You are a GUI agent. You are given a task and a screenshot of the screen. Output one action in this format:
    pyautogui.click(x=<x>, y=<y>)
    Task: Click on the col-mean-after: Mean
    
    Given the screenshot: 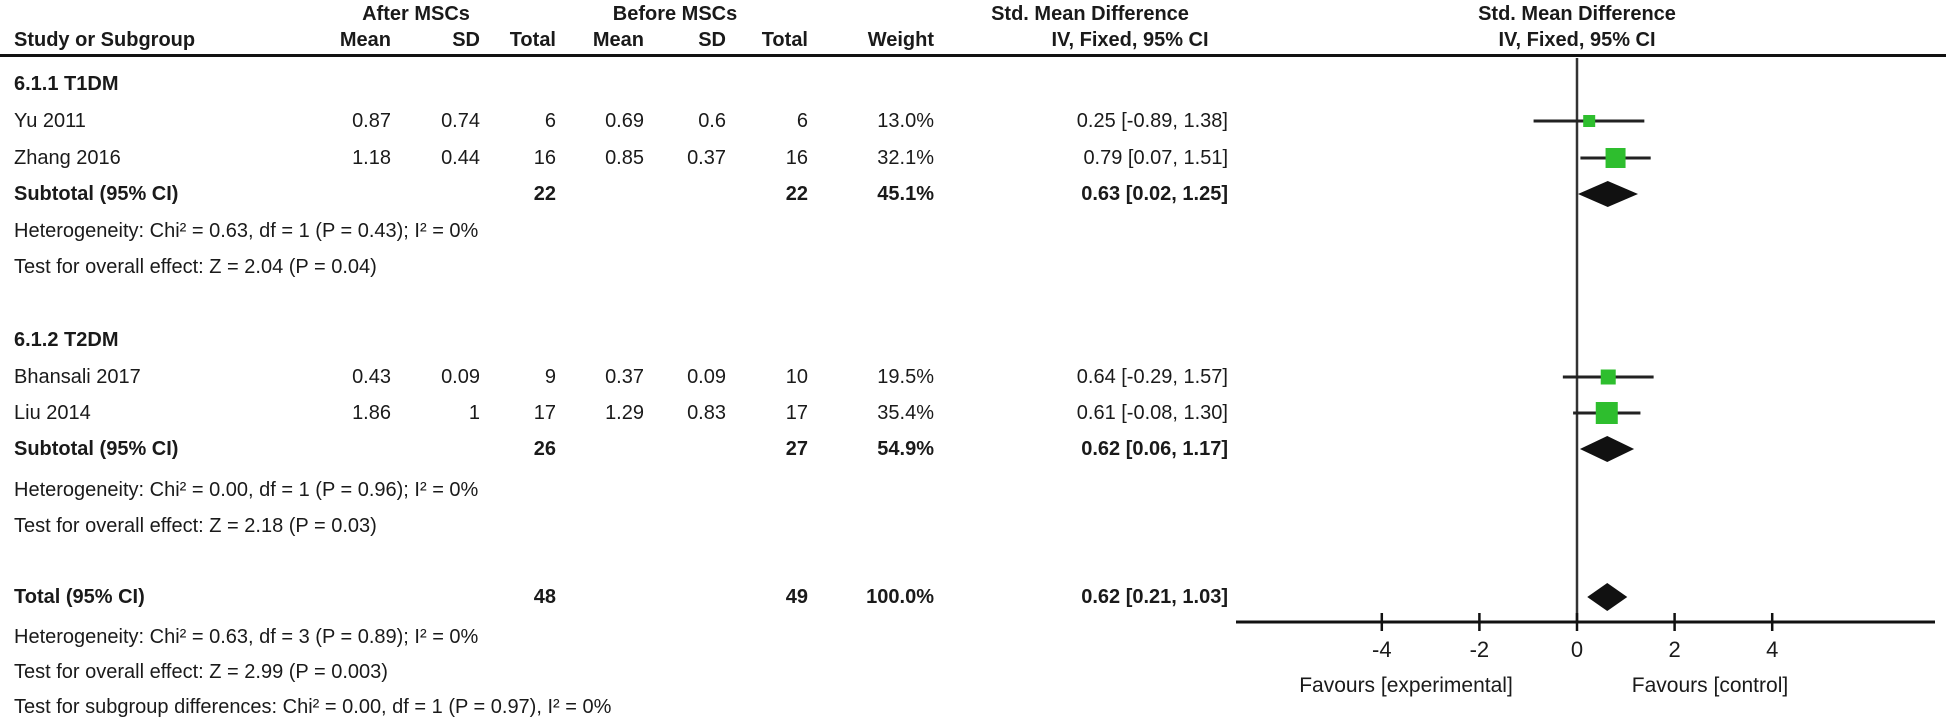 What is the action you would take?
    pyautogui.click(x=365, y=40)
    